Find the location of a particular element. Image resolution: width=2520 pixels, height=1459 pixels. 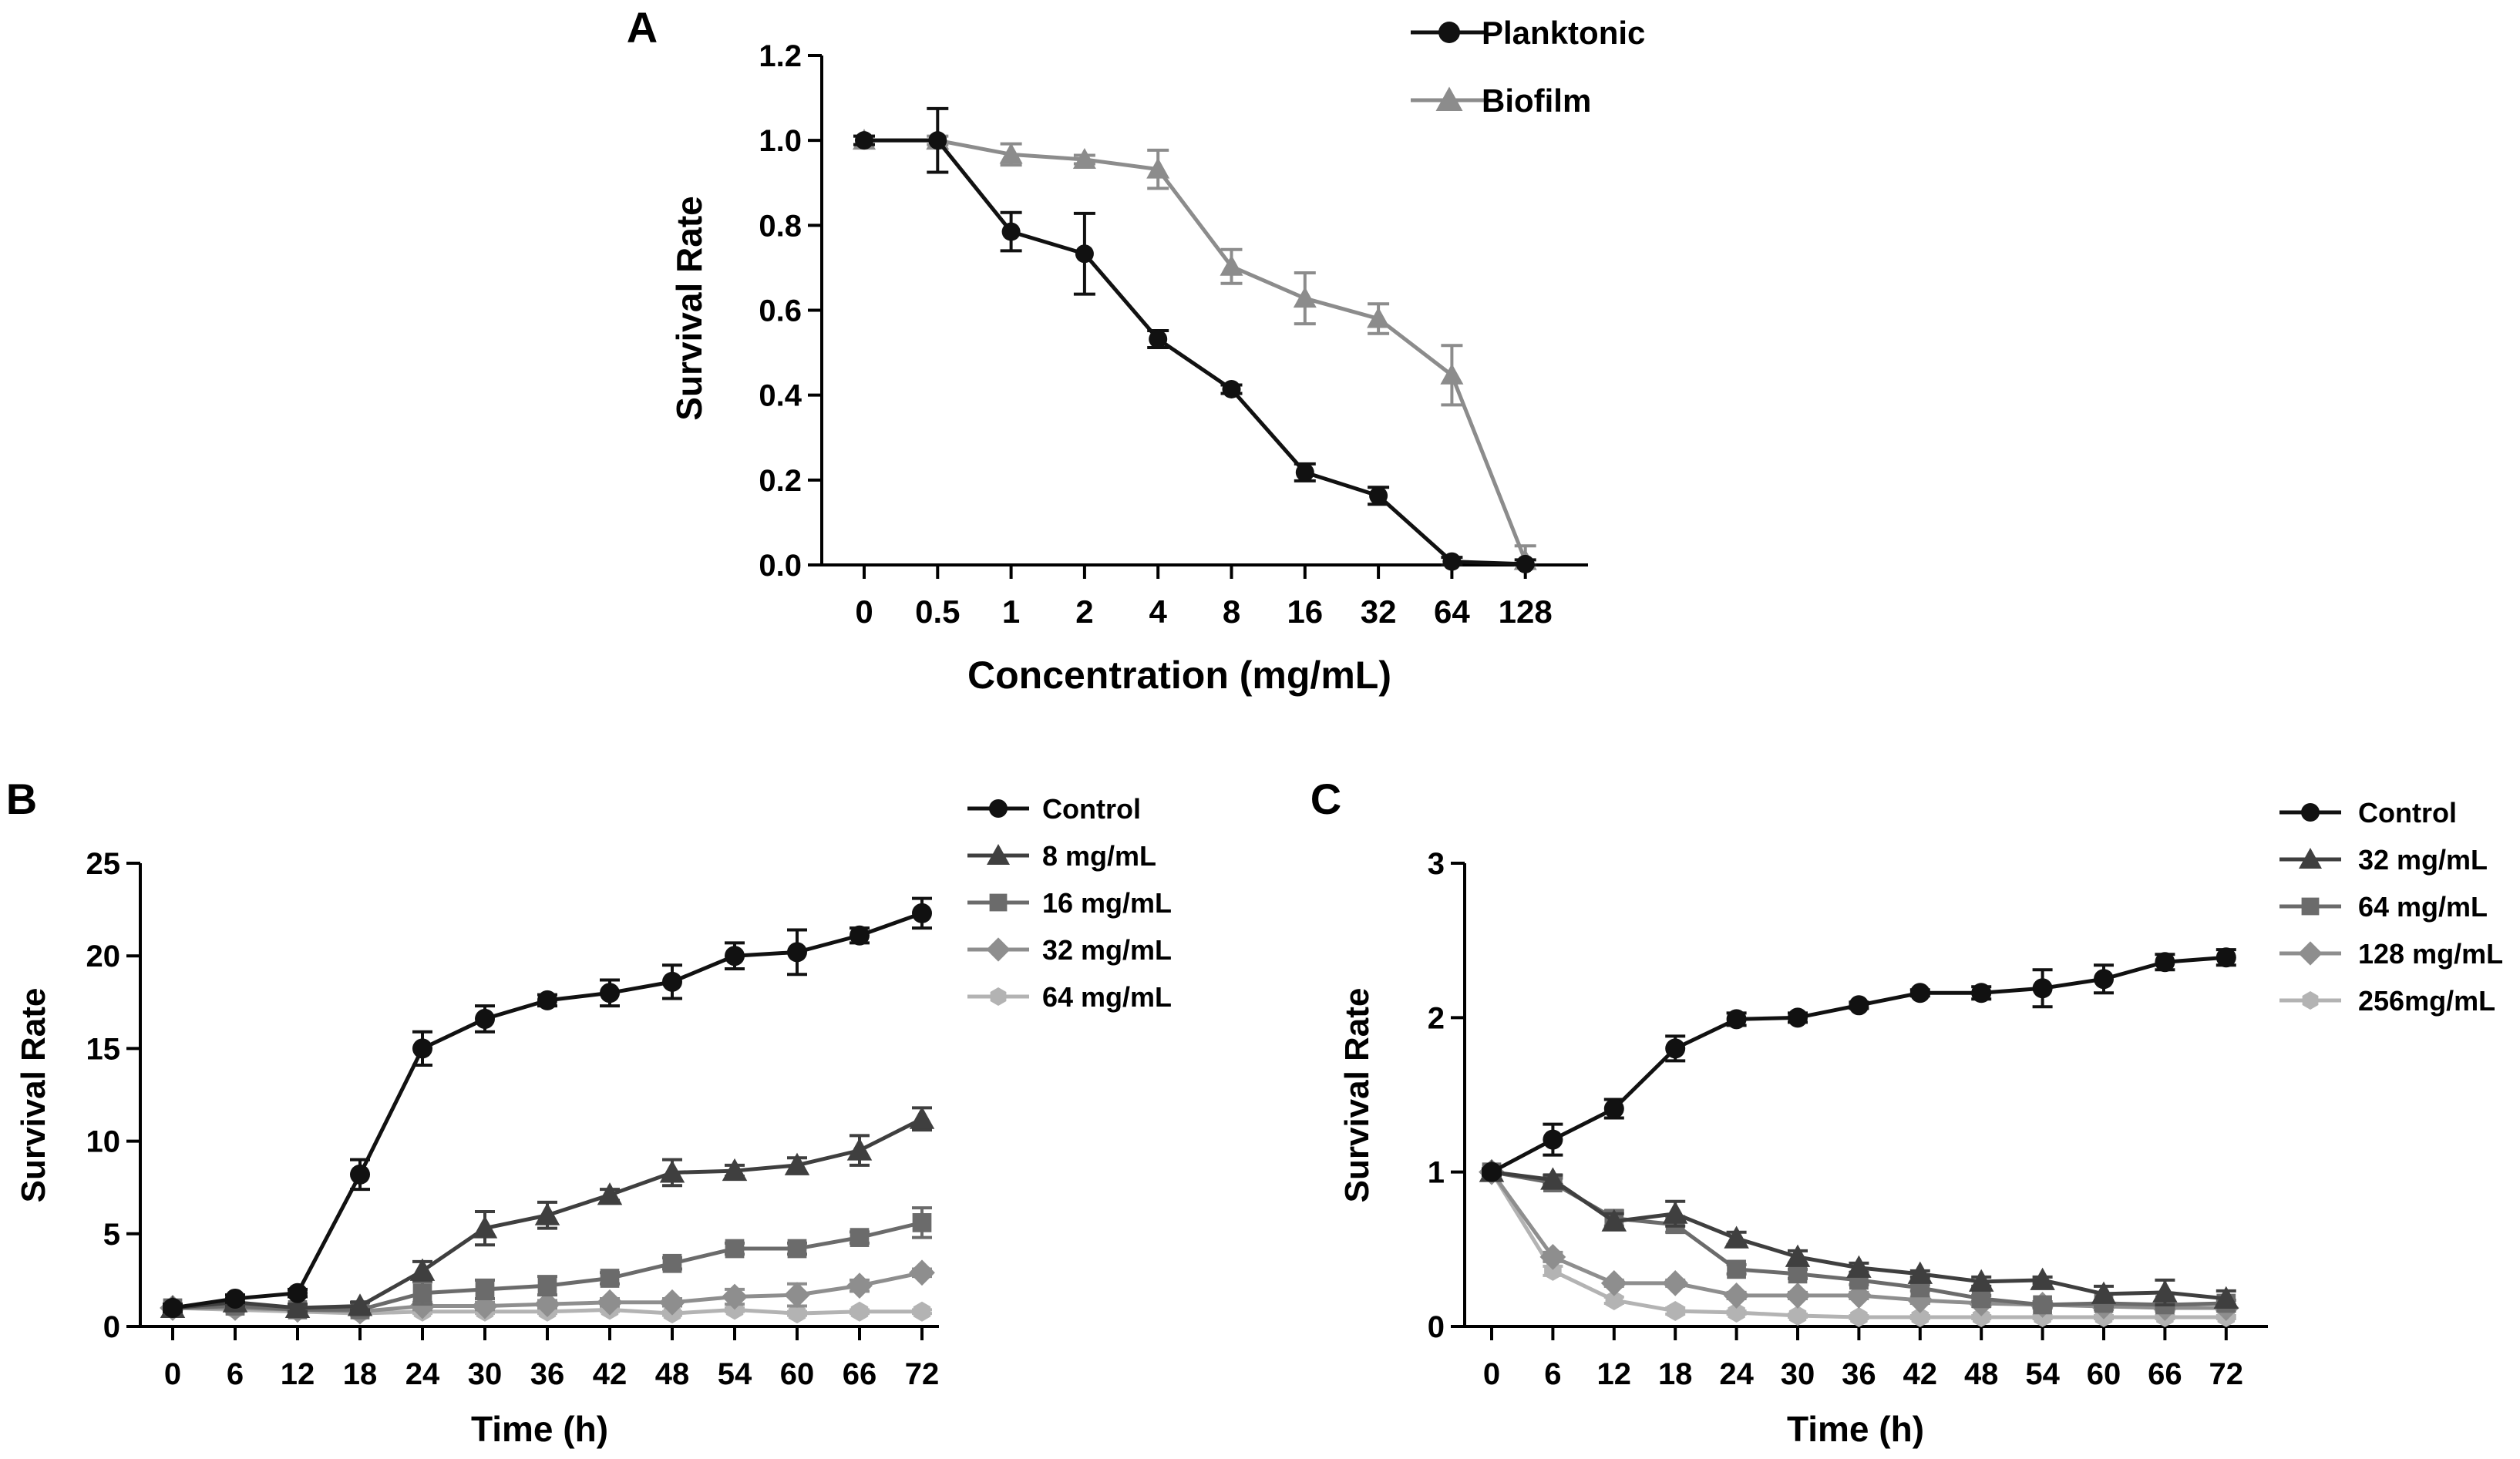

legend-item: 16 mg/mL is located at coordinates (1070, 903).